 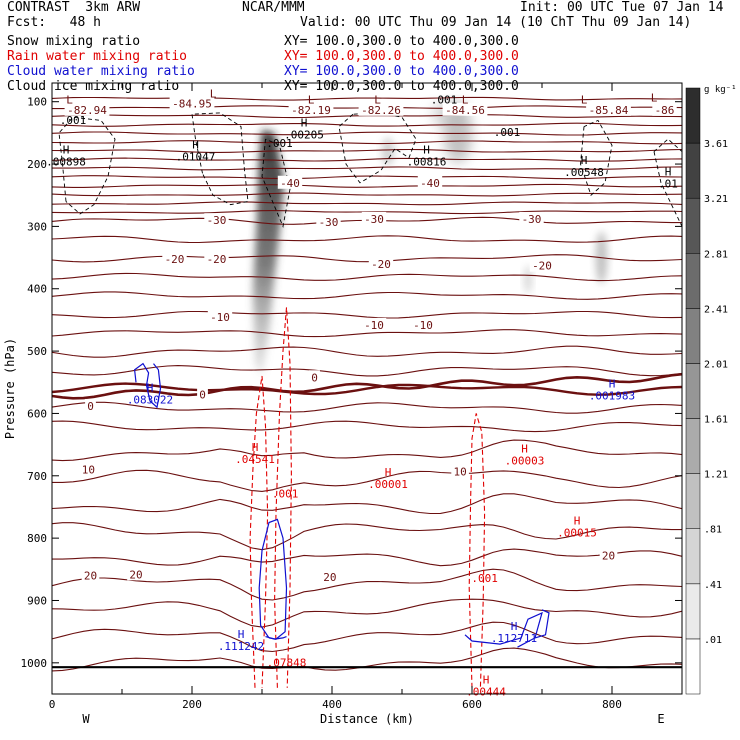 I want to click on x-tick-label: 600, so click(x=472, y=704).